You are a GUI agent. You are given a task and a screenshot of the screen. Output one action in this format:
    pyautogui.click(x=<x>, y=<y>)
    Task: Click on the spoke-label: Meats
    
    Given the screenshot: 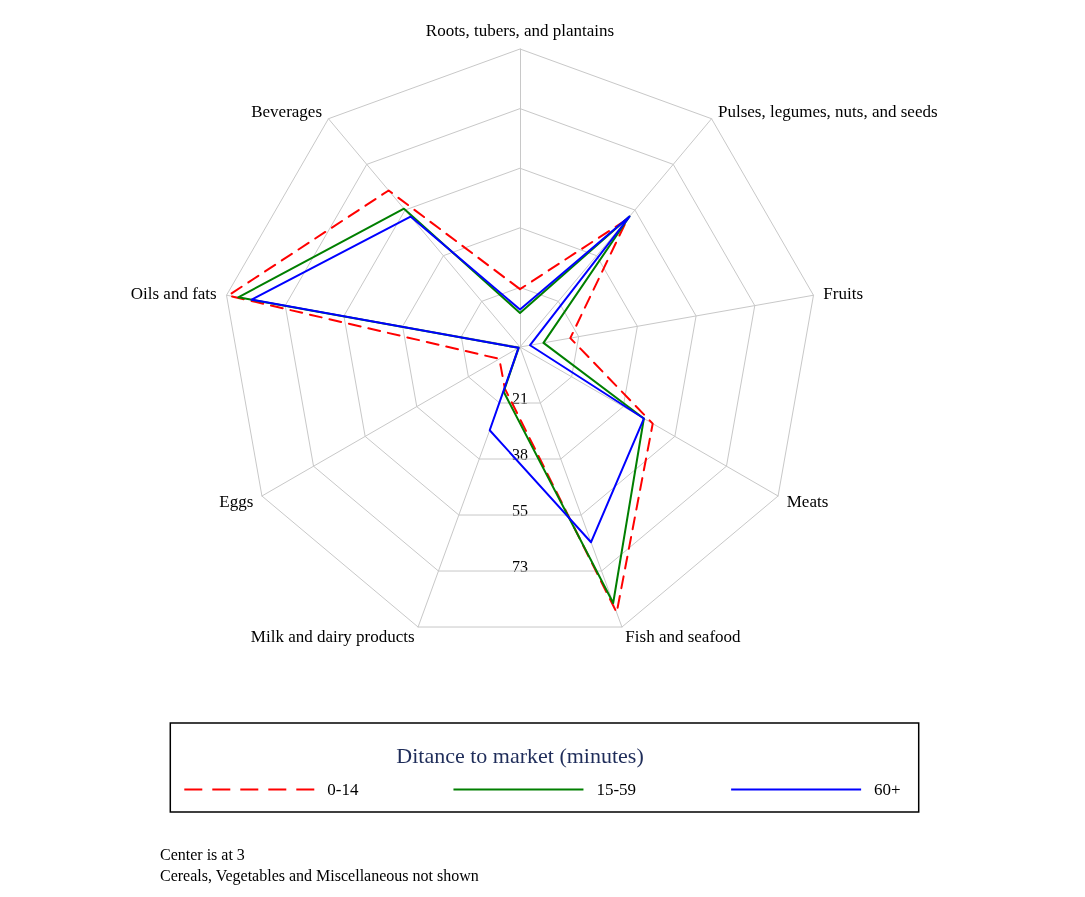 What is the action you would take?
    pyautogui.click(x=807, y=501)
    